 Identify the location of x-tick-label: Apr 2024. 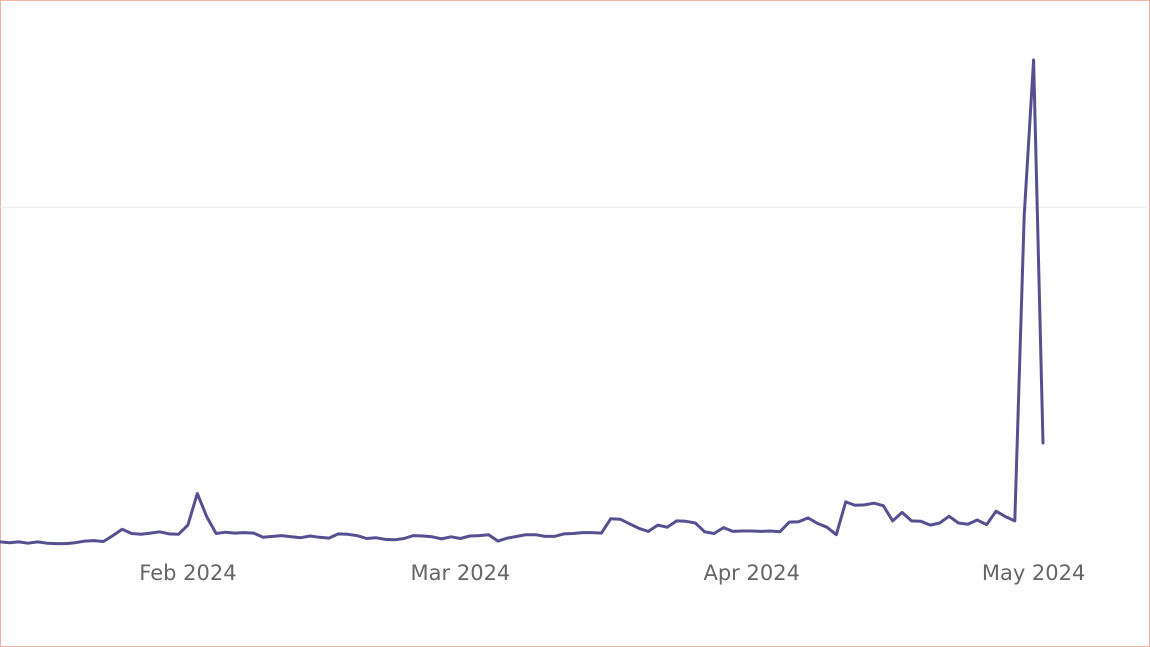
(751, 573).